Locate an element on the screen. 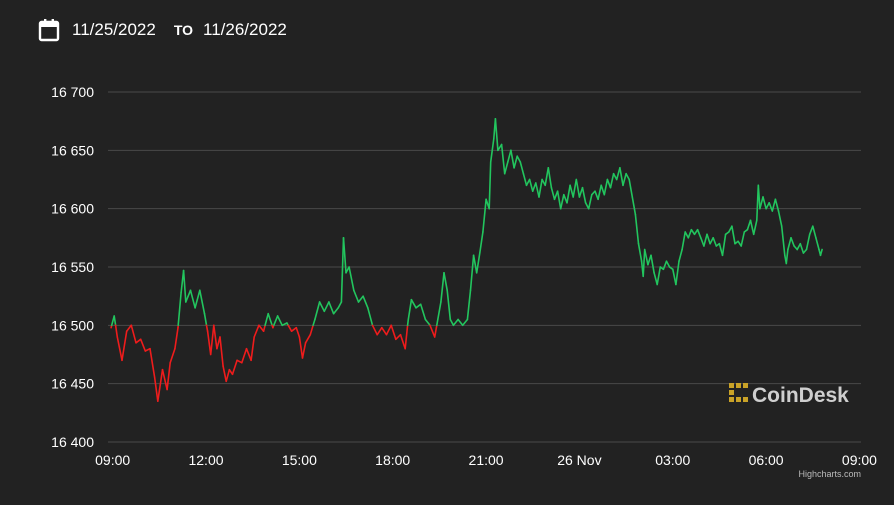  y-tick-label: 16 700 is located at coordinates (72, 92).